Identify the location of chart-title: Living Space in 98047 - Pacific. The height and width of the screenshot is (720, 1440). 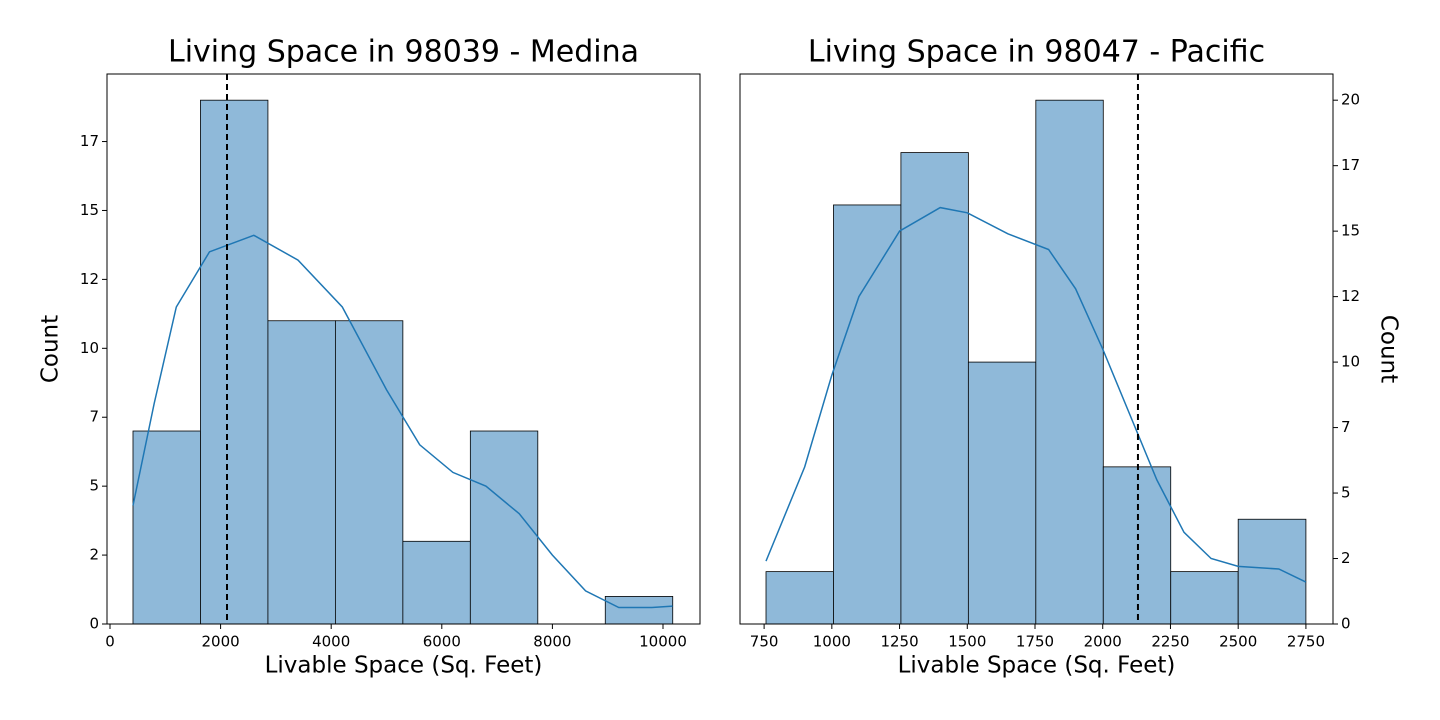
(1036, 52).